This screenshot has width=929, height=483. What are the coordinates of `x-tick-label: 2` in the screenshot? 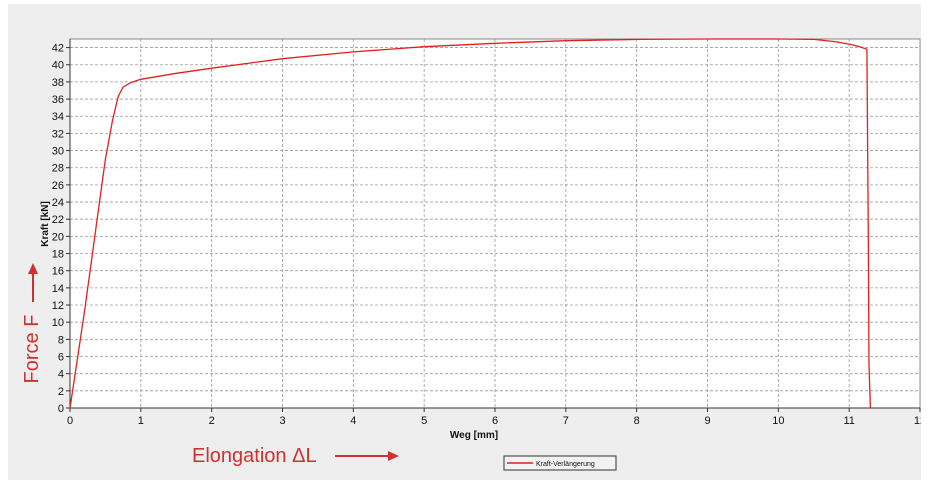 It's located at (212, 421).